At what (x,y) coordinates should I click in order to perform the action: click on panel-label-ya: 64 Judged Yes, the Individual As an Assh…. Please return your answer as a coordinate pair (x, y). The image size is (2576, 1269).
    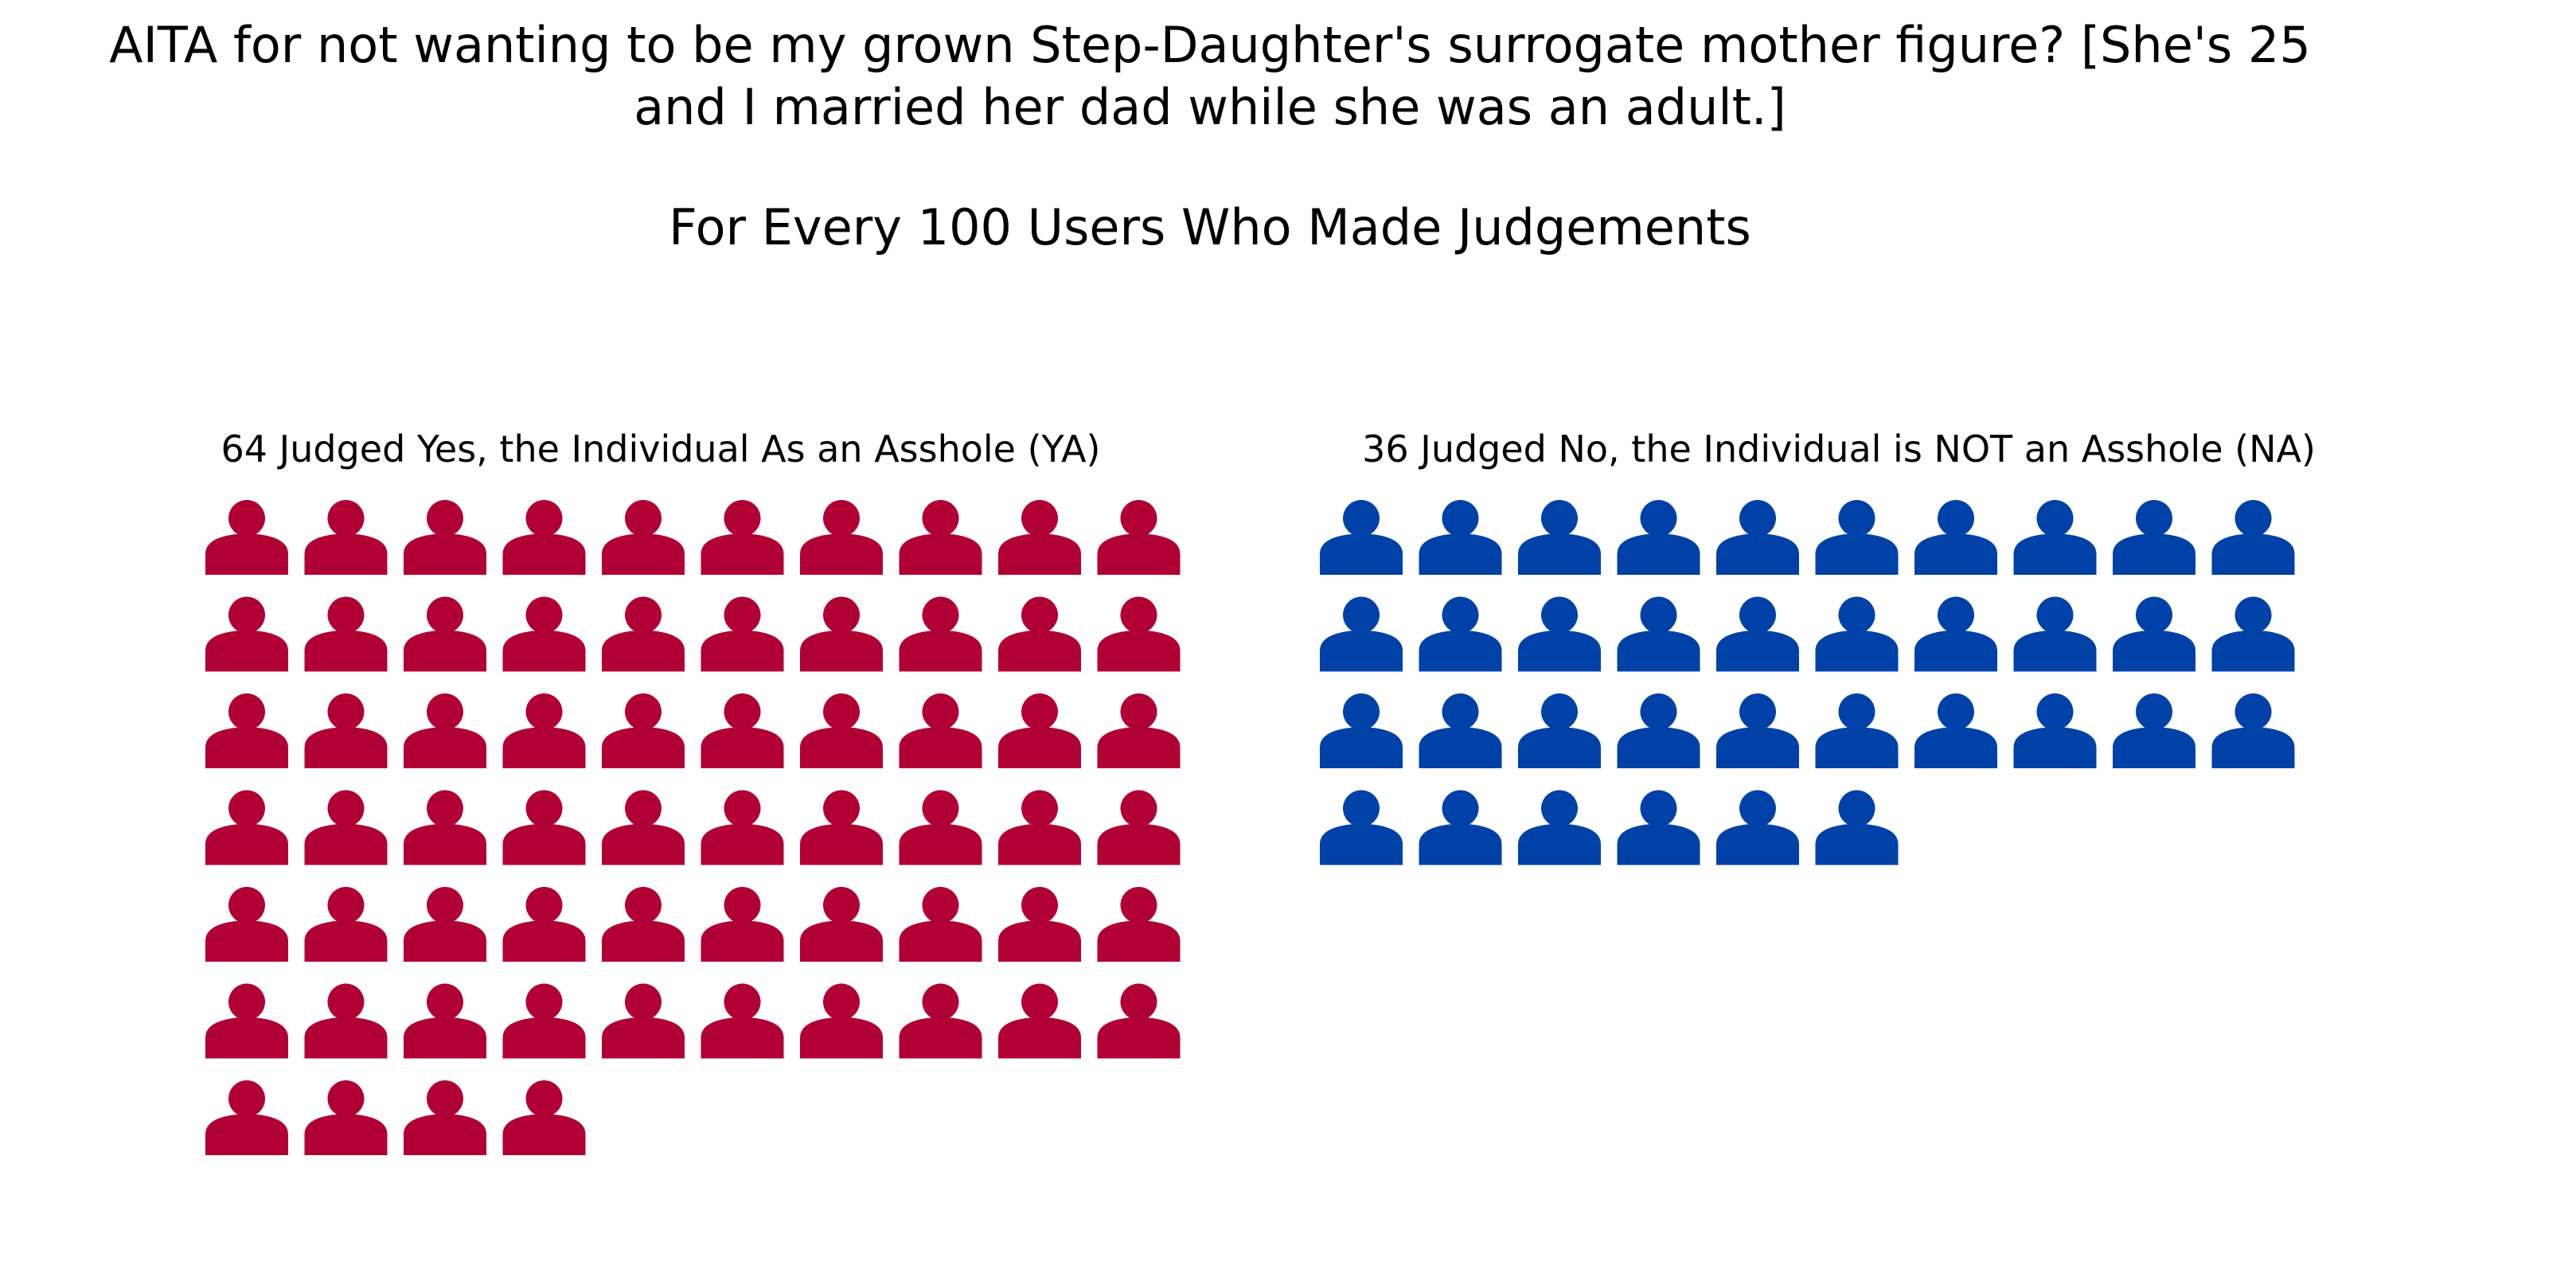
    Looking at the image, I should click on (661, 450).